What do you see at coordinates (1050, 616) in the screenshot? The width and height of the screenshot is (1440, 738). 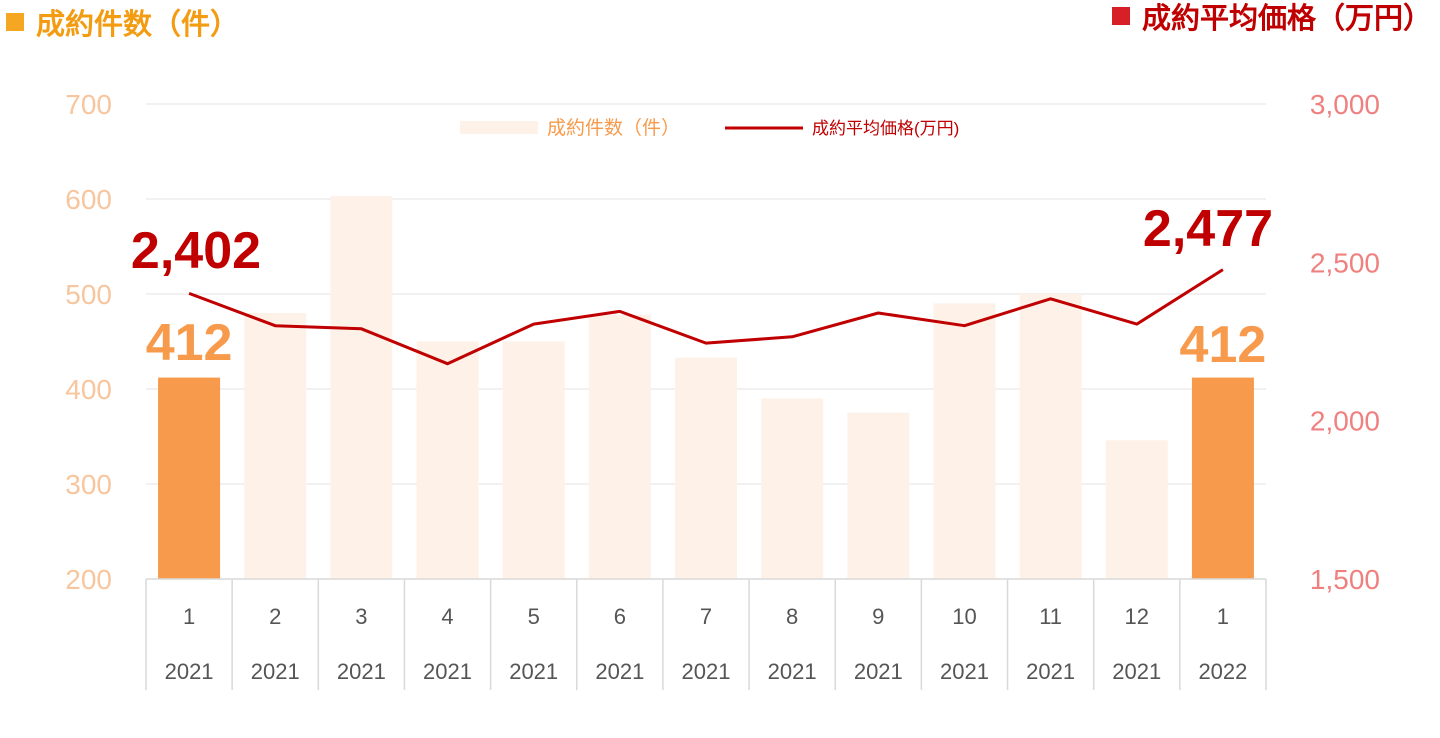 I see `category-month-label: 11` at bounding box center [1050, 616].